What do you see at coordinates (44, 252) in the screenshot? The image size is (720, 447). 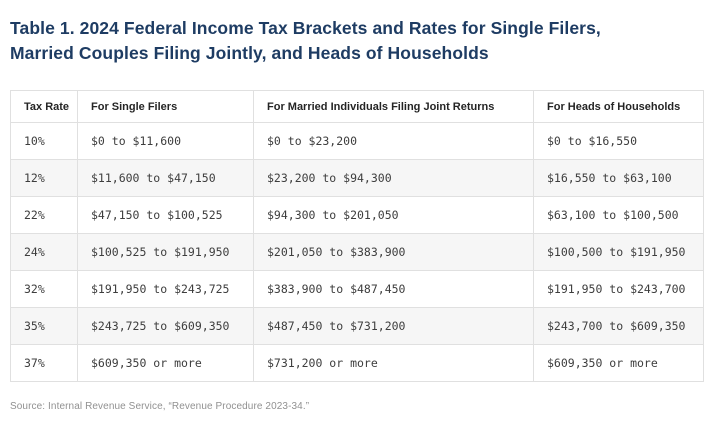 I see `cell-tax-rate: 24%` at bounding box center [44, 252].